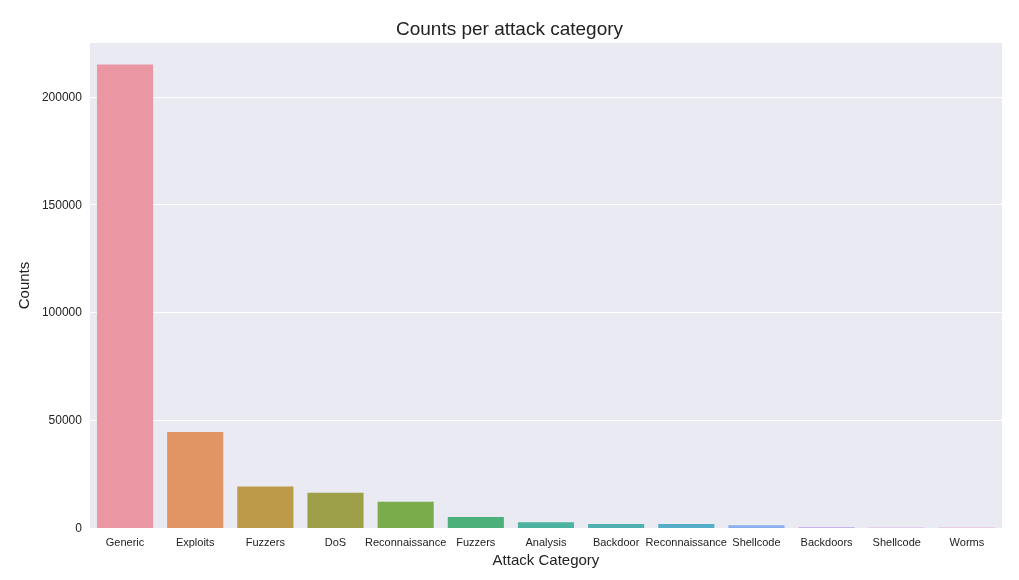  Describe the element at coordinates (195, 541) in the screenshot. I see `x-tick-label: Exploits` at that location.